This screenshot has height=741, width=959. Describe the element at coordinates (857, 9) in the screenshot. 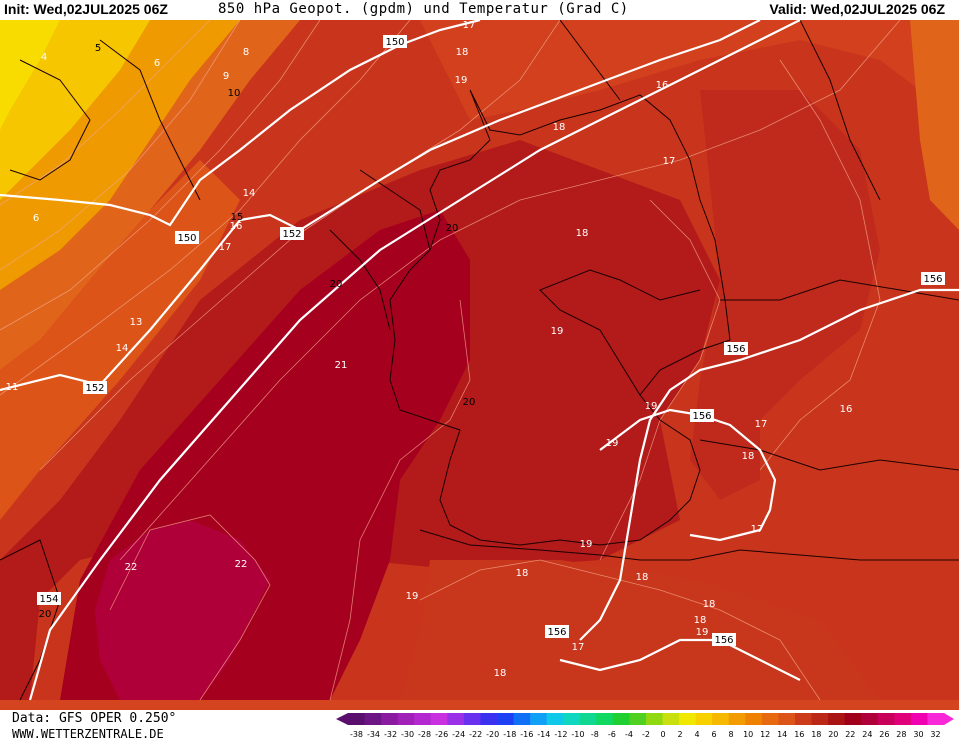

I see `valid-time: Valid: Wed,02JUL2025 06Z` at that location.